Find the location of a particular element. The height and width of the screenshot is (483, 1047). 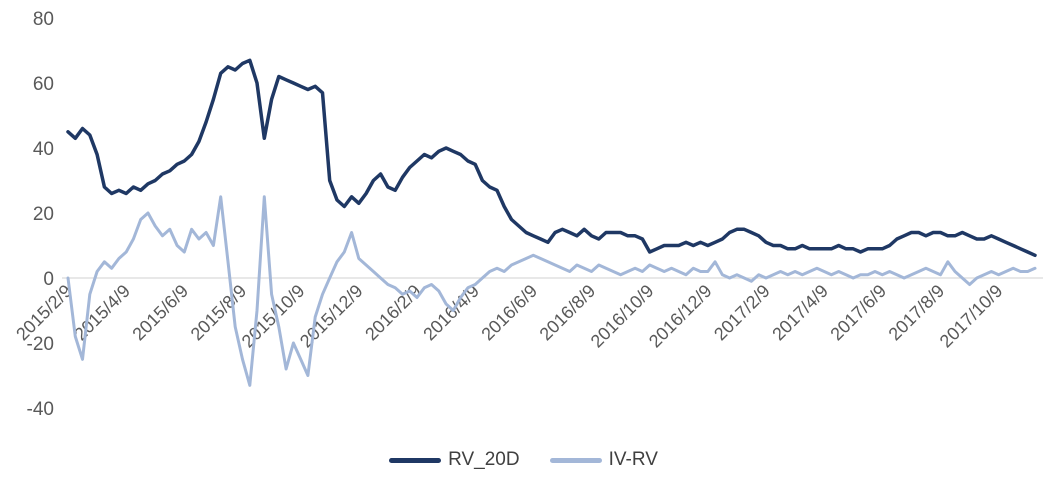

x-tick-label: 2015/4/9 is located at coordinates (102, 313).